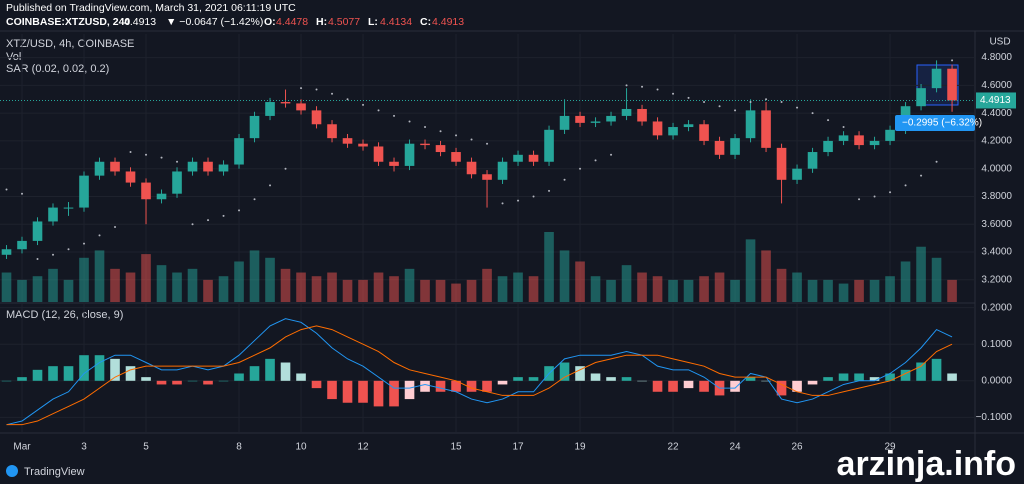 Image resolution: width=1024 pixels, height=484 pixels. I want to click on x-tick-label: 22, so click(673, 447).